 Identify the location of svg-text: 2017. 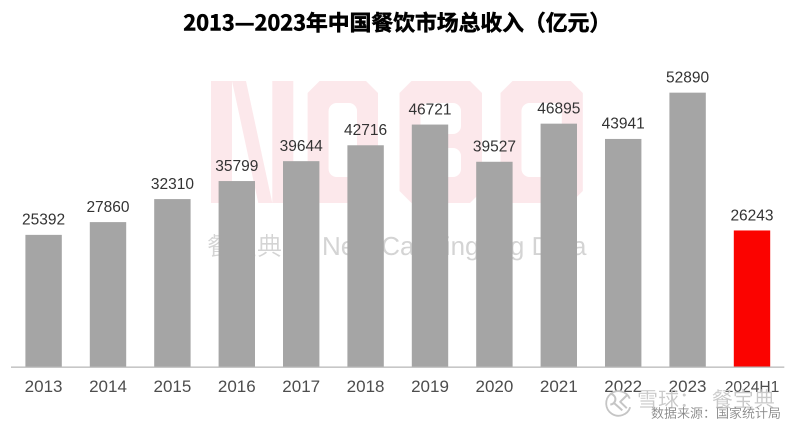
(301, 386).